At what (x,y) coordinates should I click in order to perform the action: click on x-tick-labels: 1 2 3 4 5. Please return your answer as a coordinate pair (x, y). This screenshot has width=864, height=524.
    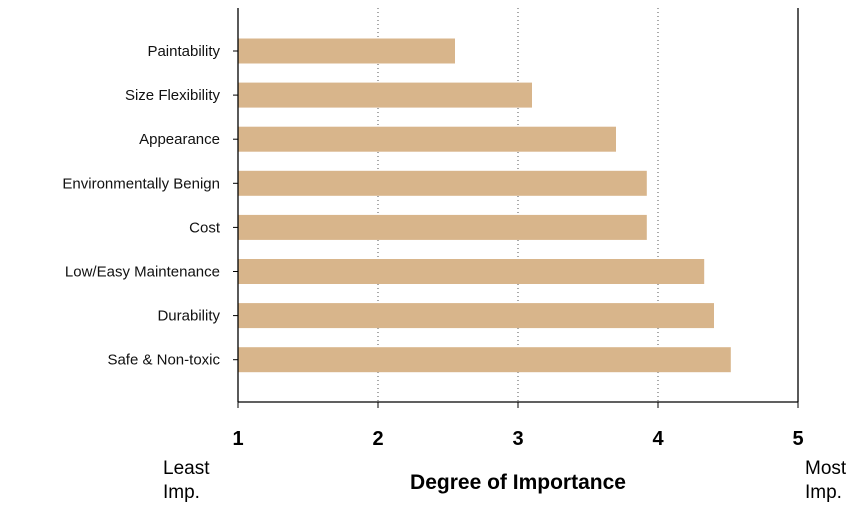
    Looking at the image, I should click on (518, 426).